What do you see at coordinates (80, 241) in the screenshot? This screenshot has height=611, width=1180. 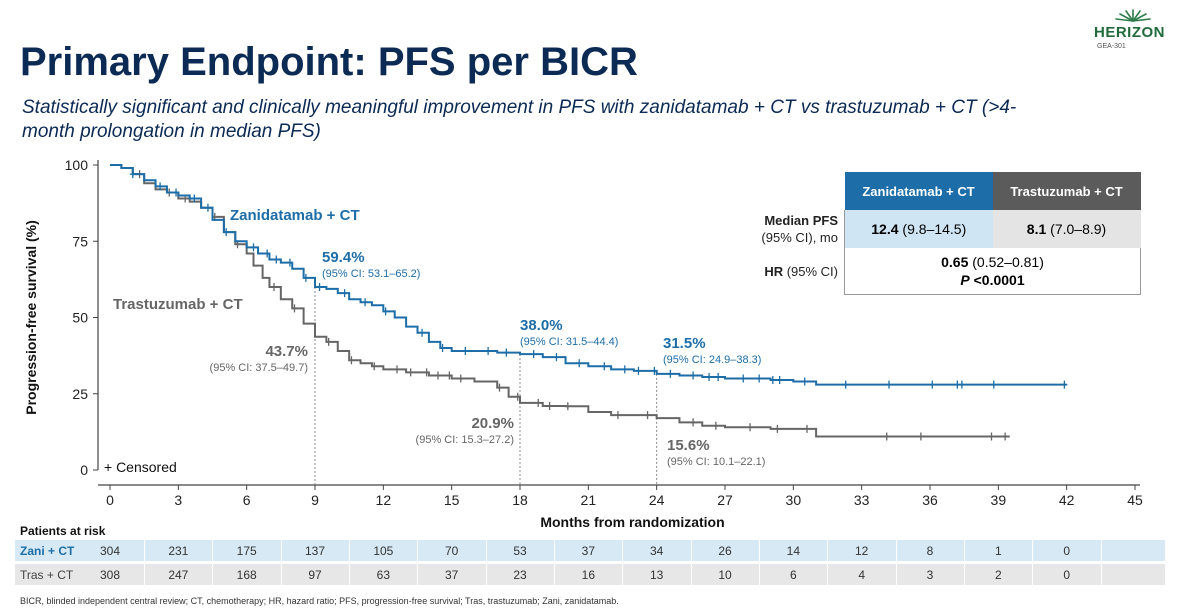 I see `y-tick-label: 75` at bounding box center [80, 241].